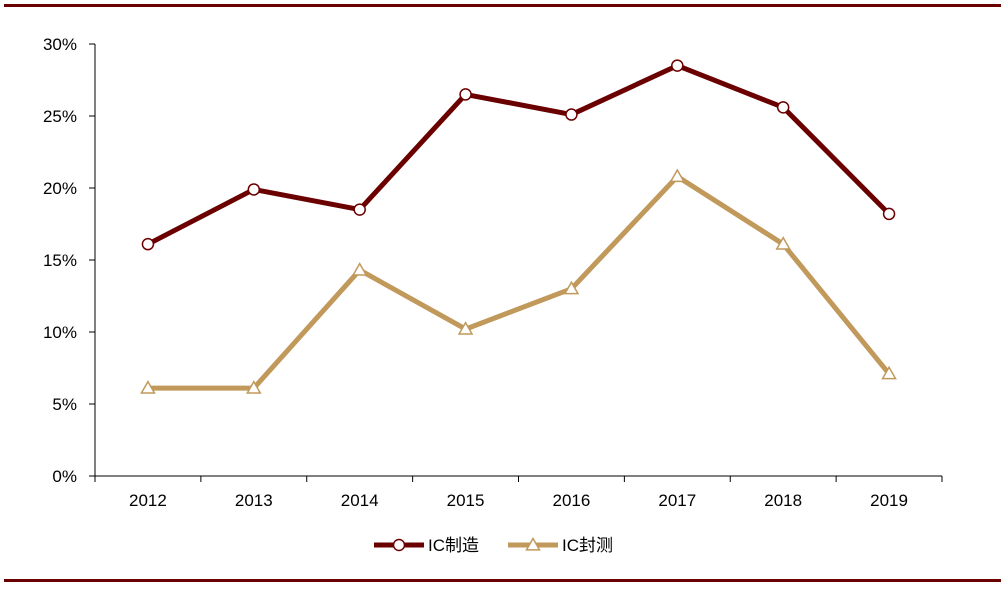 The width and height of the screenshot is (1005, 590). Describe the element at coordinates (60, 260) in the screenshot. I see `y-tick-label: 15%` at that location.